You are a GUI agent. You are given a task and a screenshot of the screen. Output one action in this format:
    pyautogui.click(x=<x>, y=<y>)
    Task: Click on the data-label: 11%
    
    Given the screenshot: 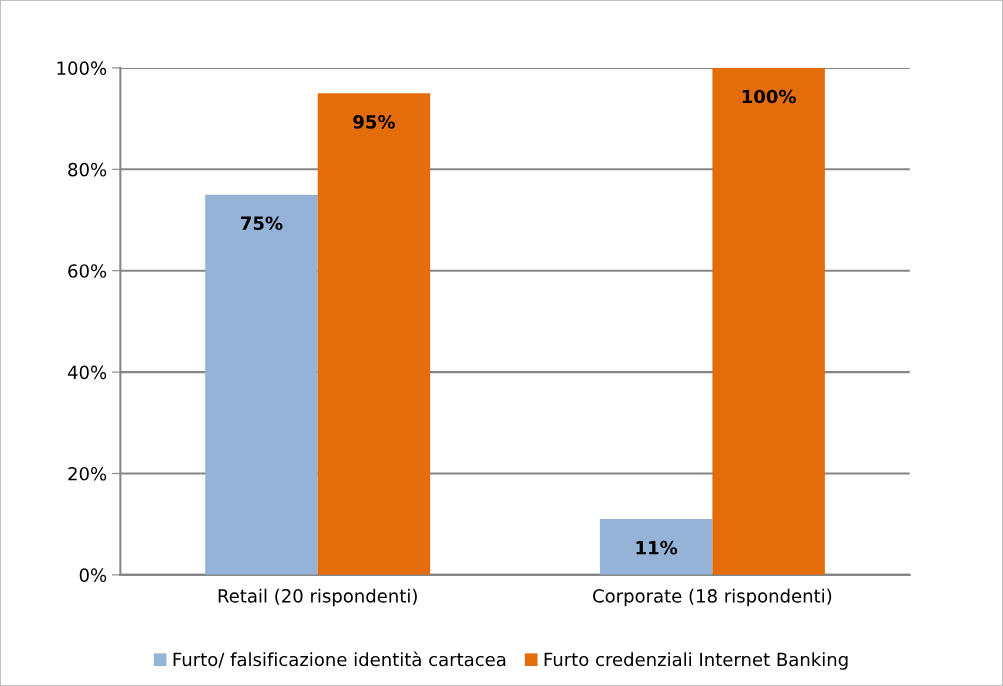 What is the action you would take?
    pyautogui.click(x=657, y=547)
    